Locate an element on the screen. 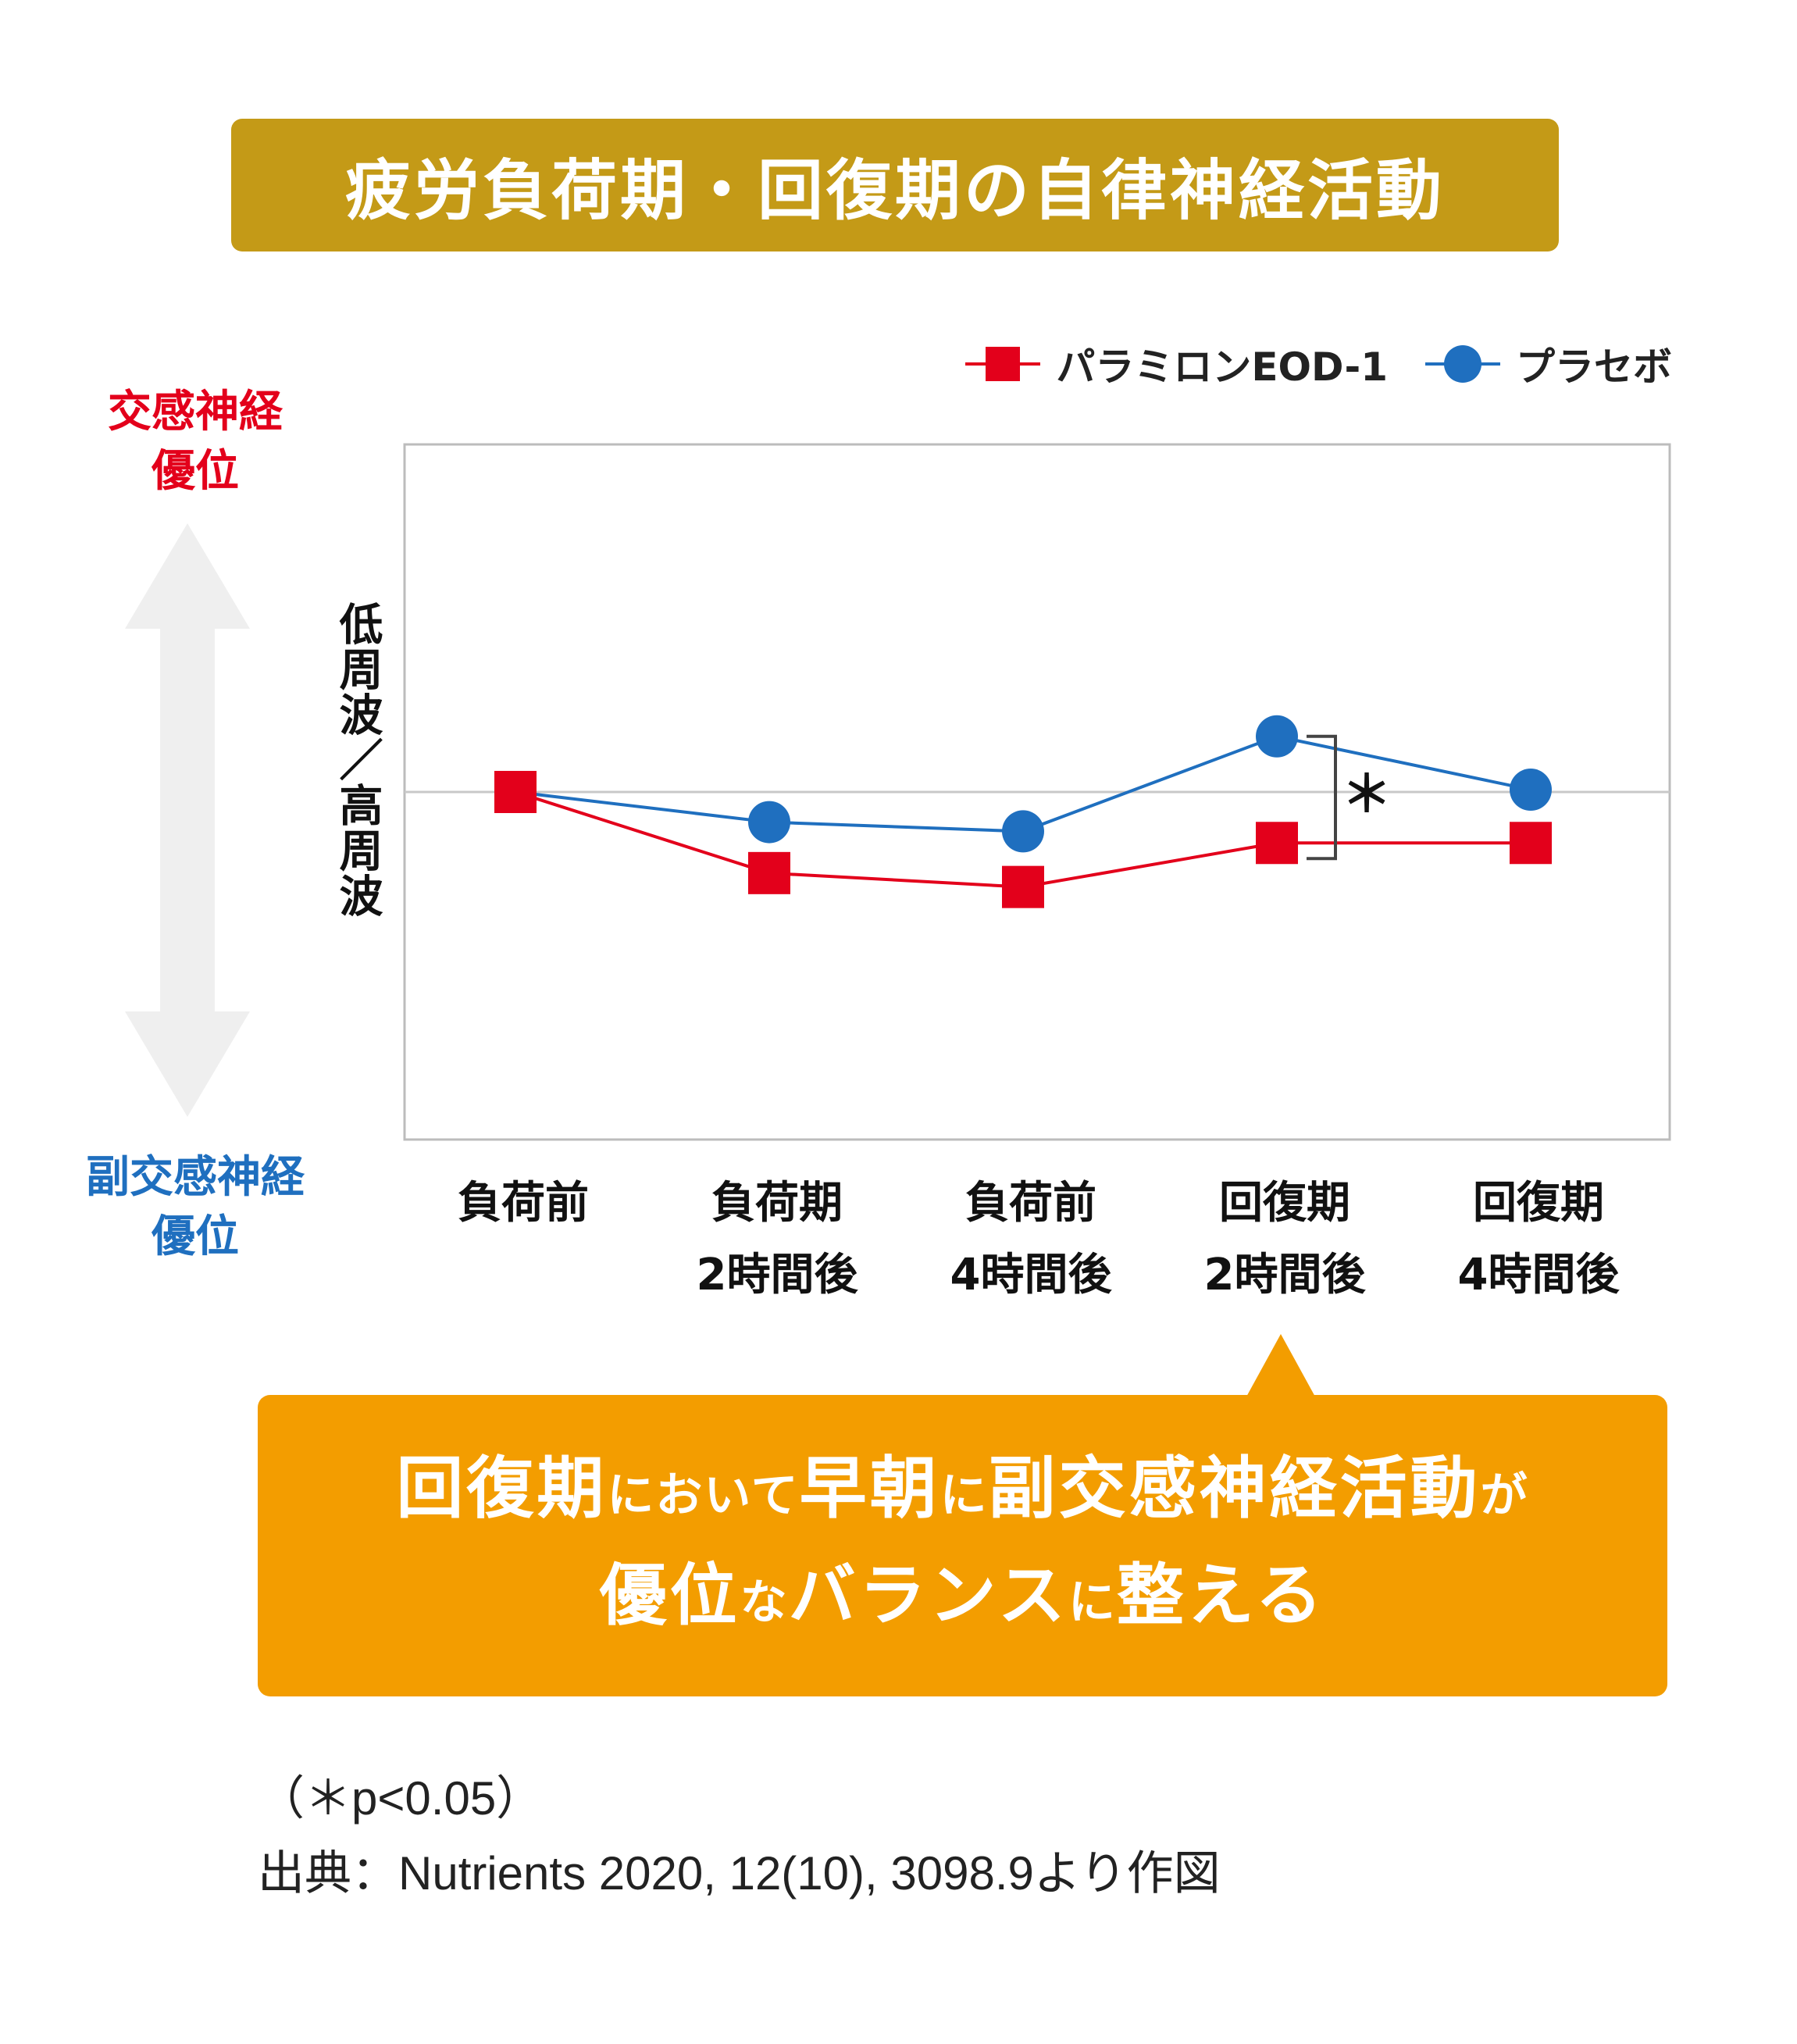 This screenshot has width=1797, height=2044. double-arrow-icon is located at coordinates (187, 820).